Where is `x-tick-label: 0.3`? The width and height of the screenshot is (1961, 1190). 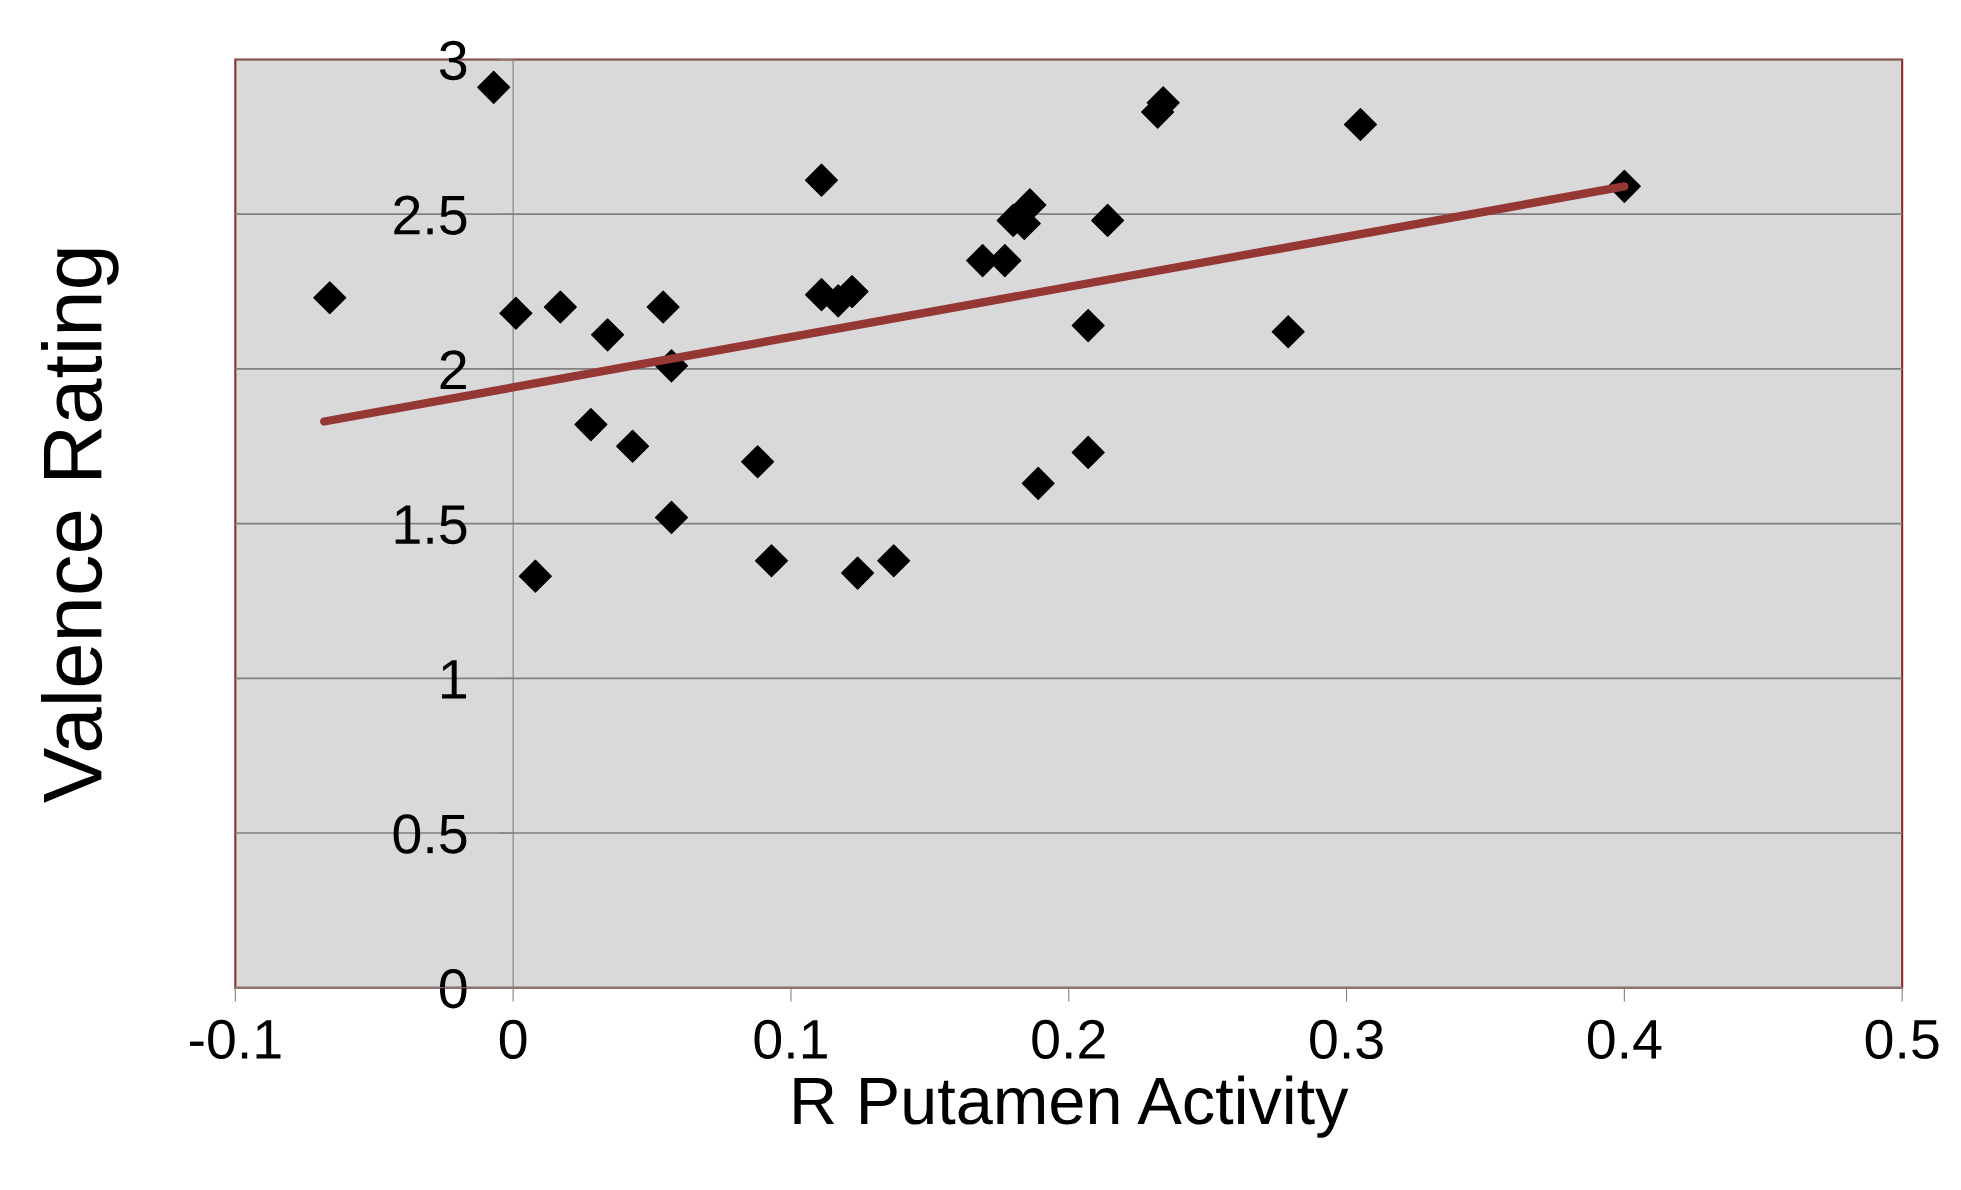 x-tick-label: 0.3 is located at coordinates (1346, 1039).